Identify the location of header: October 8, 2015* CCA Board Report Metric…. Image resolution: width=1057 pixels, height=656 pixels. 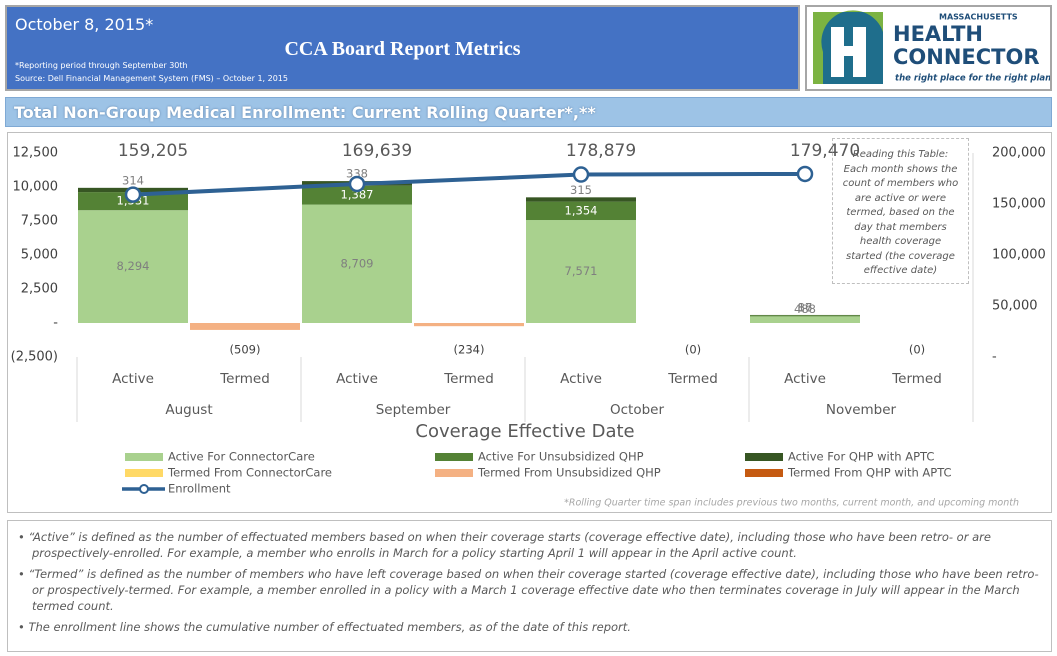
(402, 48).